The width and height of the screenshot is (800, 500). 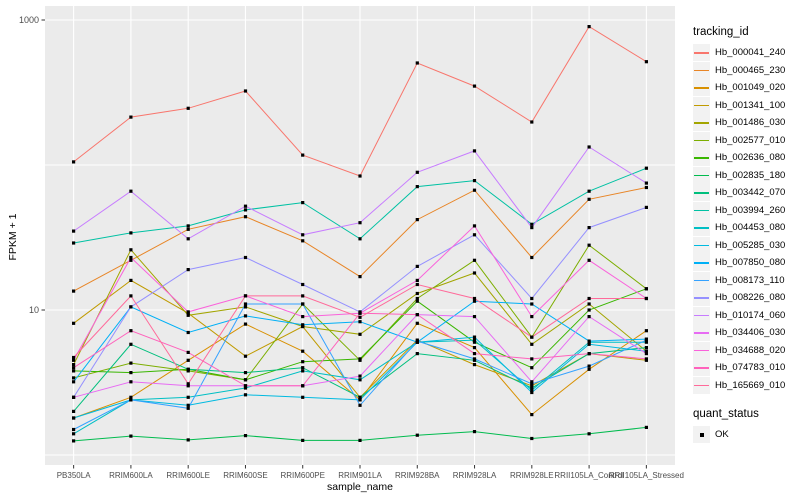 What do you see at coordinates (34, 310) in the screenshot?
I see `y-tick-label: 10` at bounding box center [34, 310].